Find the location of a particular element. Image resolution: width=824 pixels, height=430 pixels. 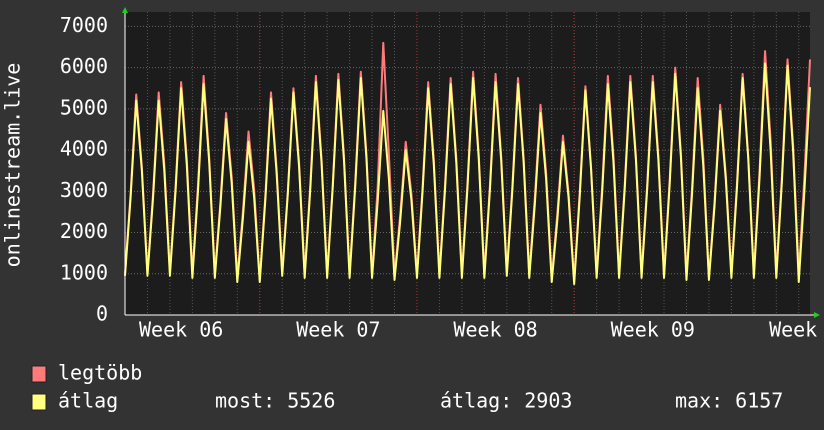

legend-label: átlag is located at coordinates (88, 401).